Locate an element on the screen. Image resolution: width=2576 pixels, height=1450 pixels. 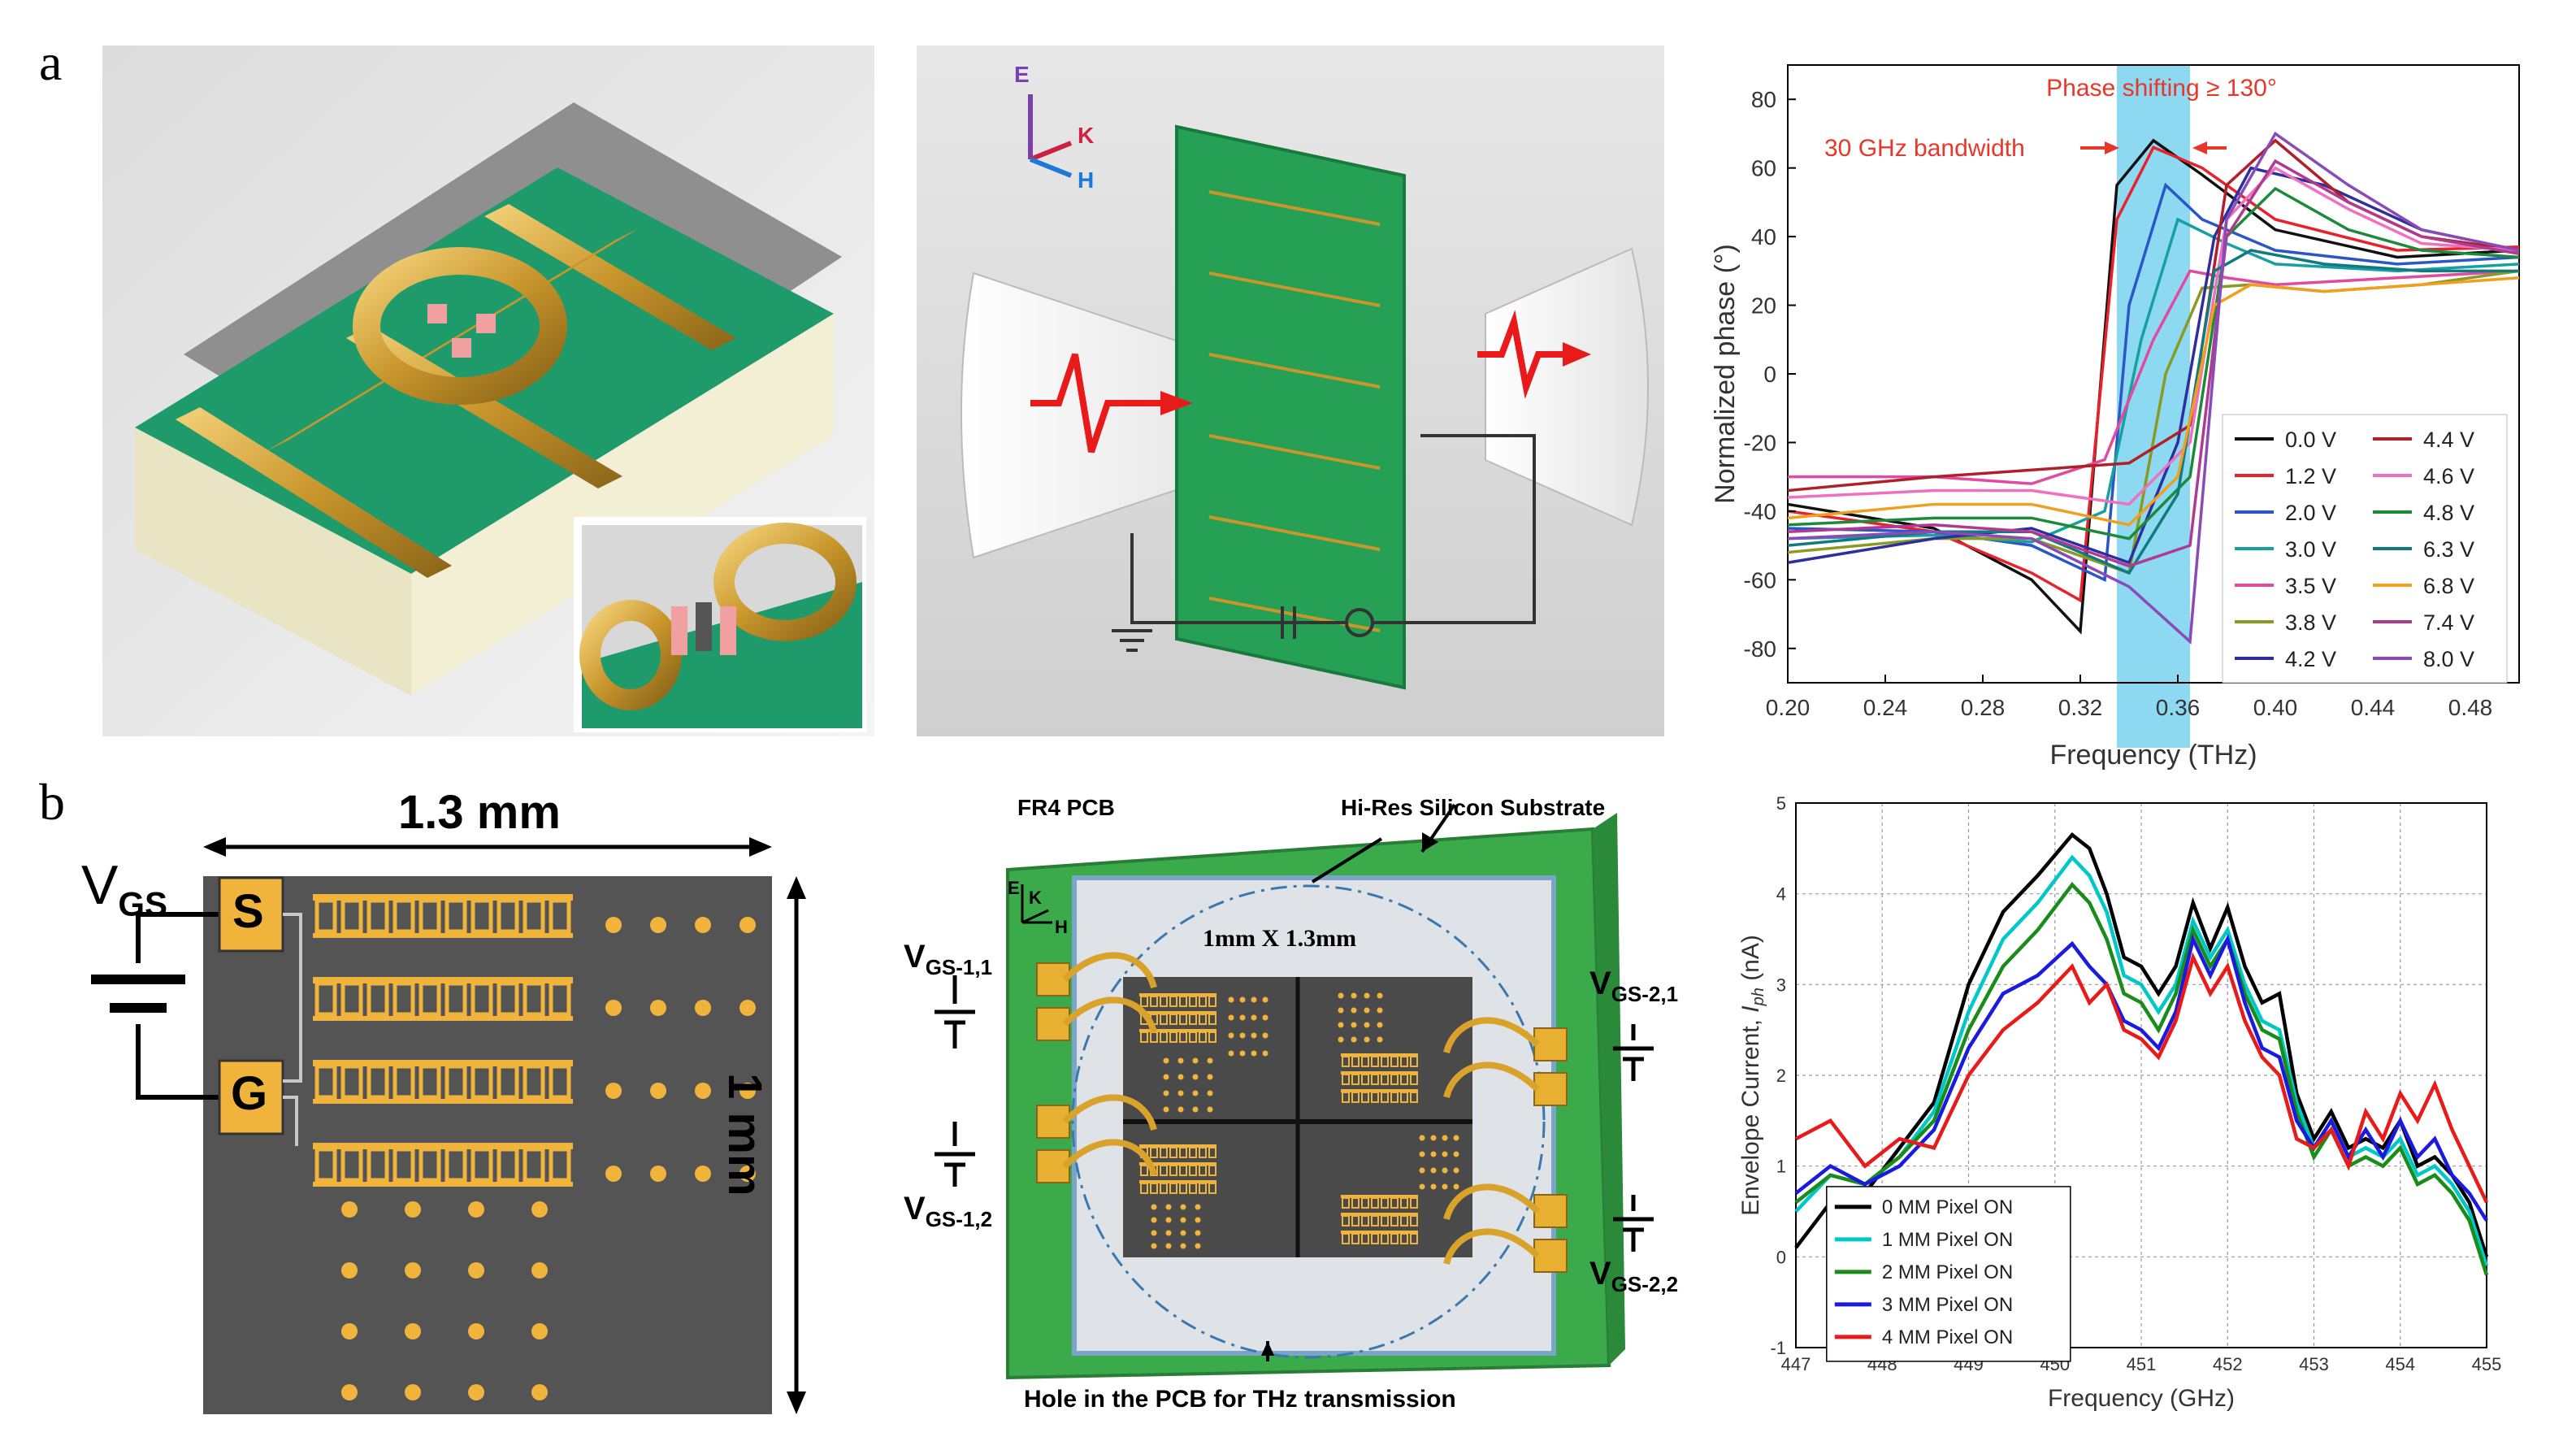
legend-entry: 4.6 V is located at coordinates (2448, 476).